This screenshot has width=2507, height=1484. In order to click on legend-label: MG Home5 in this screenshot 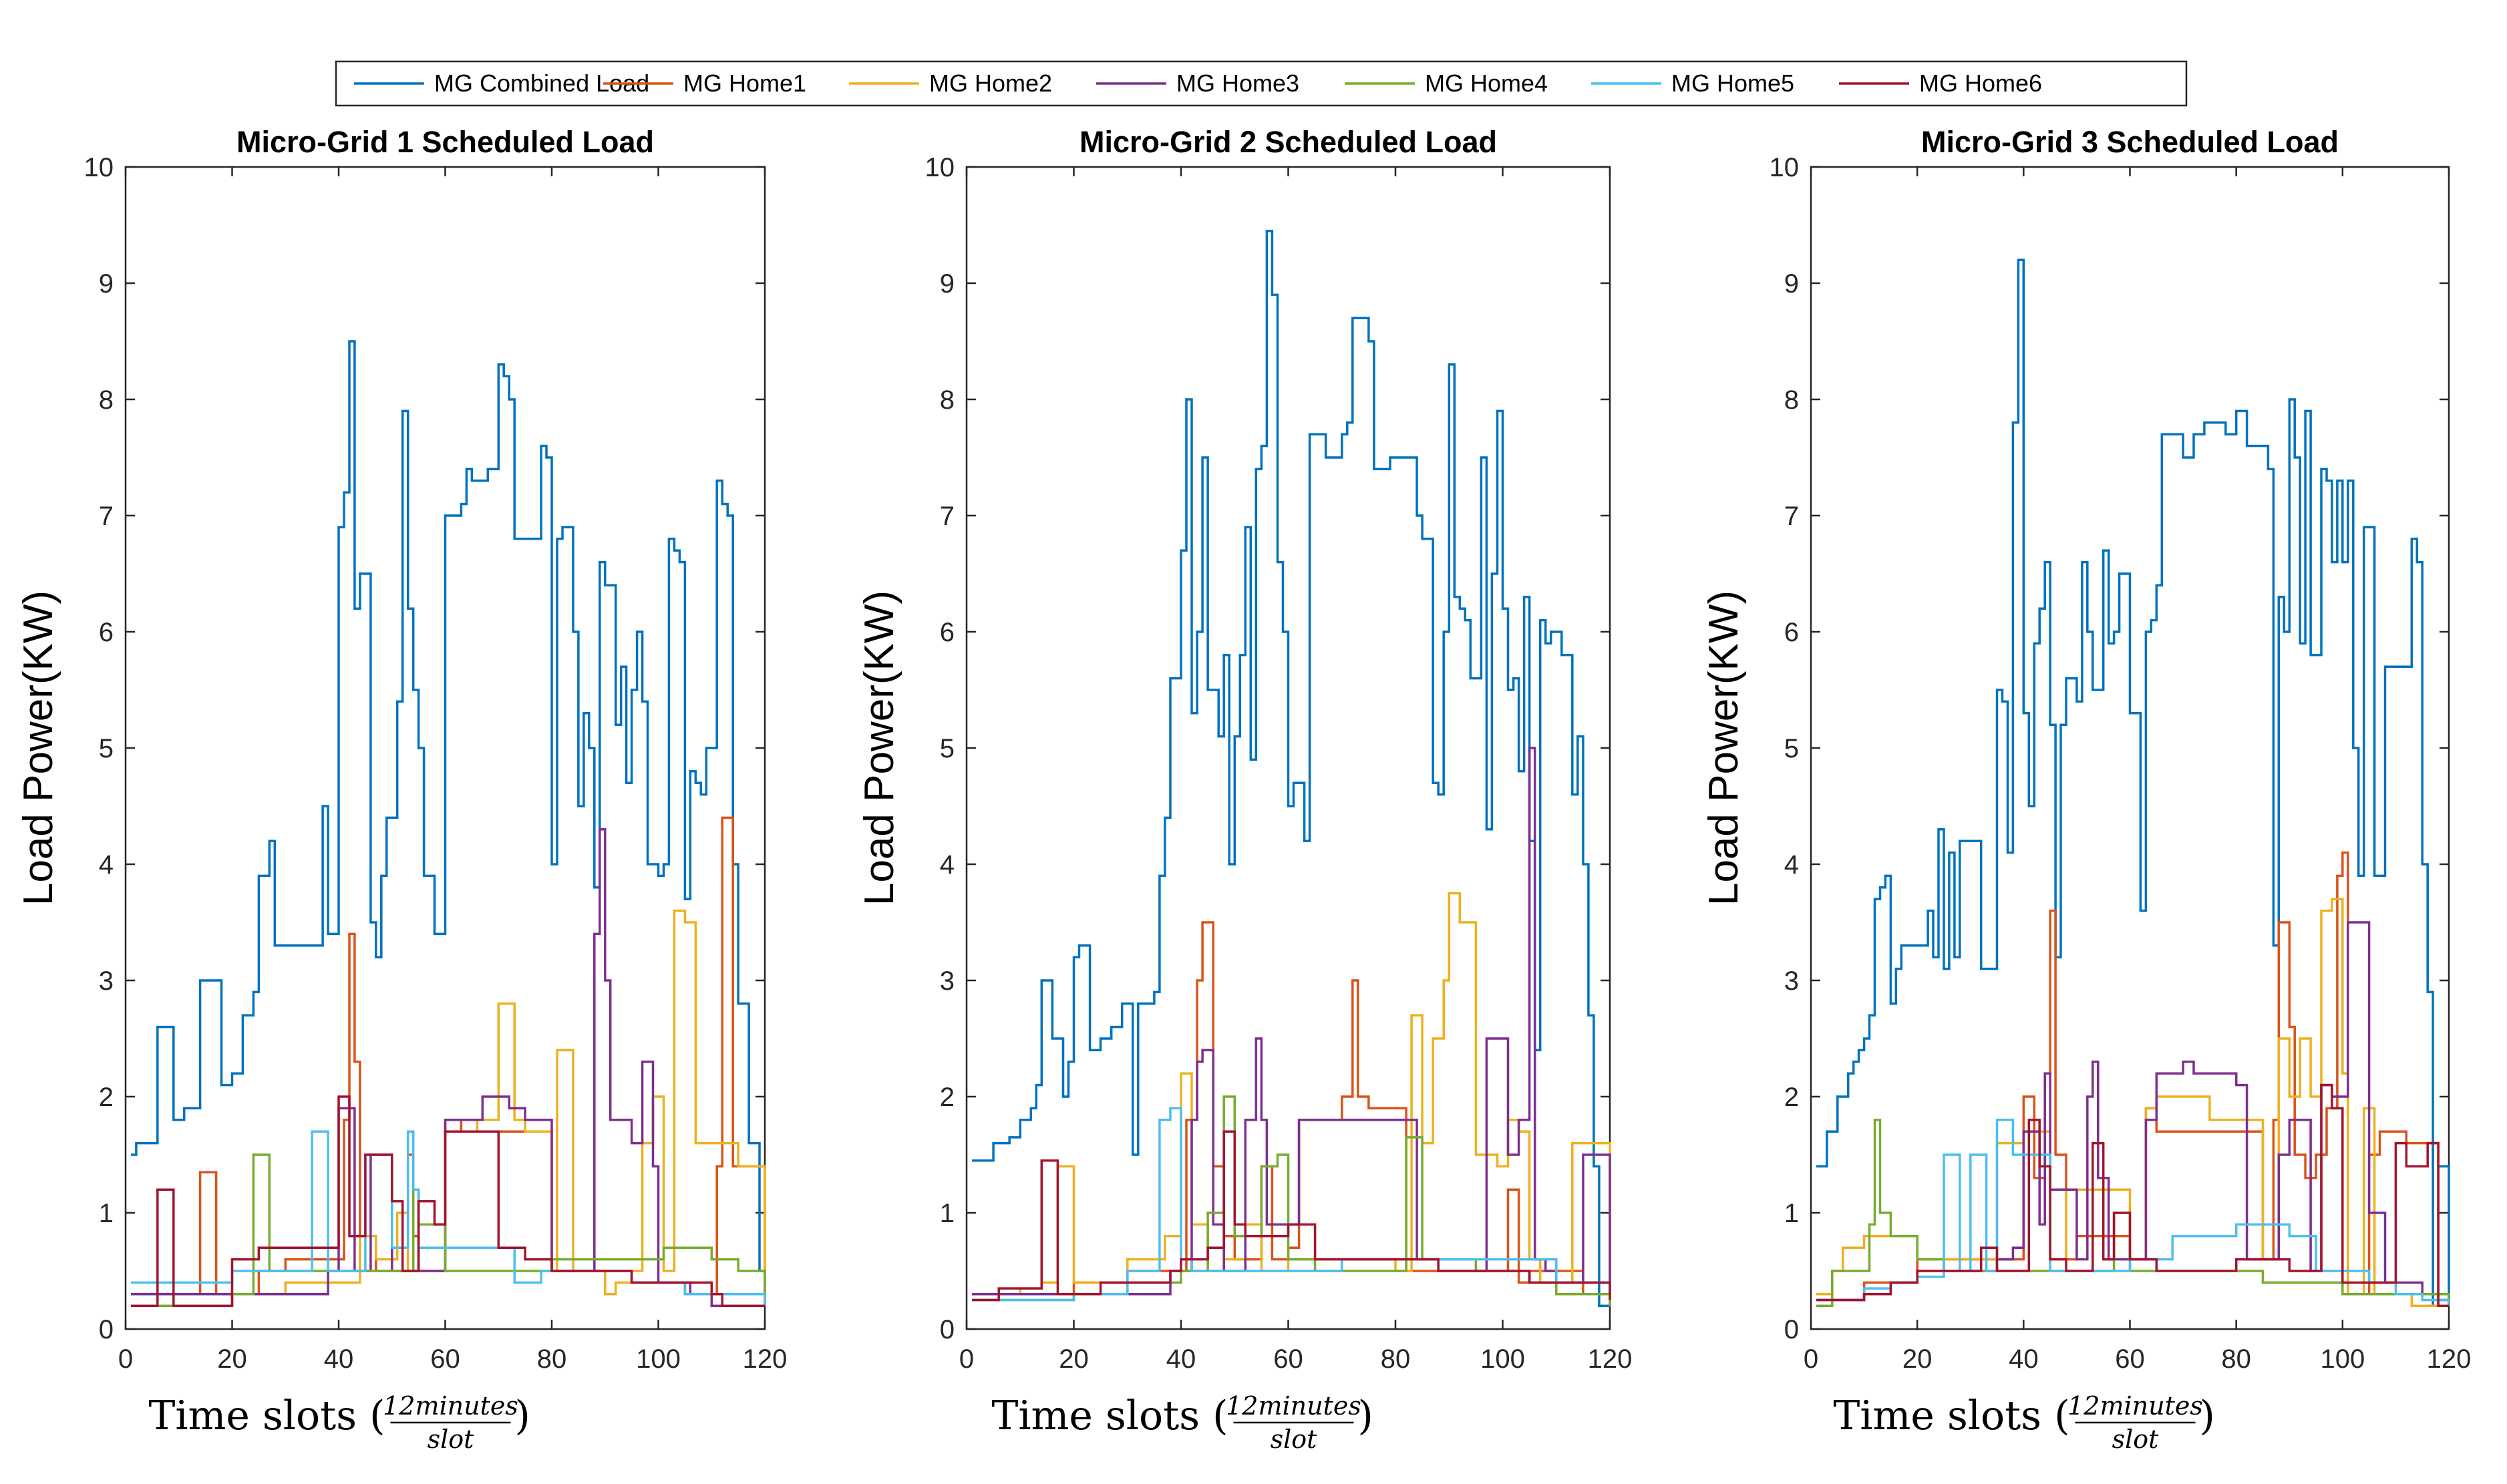, I will do `click(1732, 83)`.